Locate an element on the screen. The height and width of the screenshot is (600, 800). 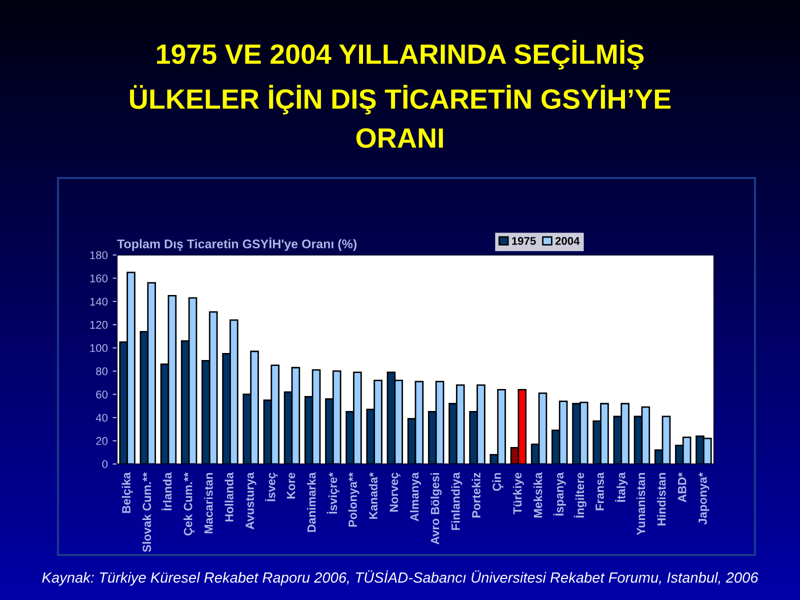
x-tick-label: Finlandiya is located at coordinates (456, 501).